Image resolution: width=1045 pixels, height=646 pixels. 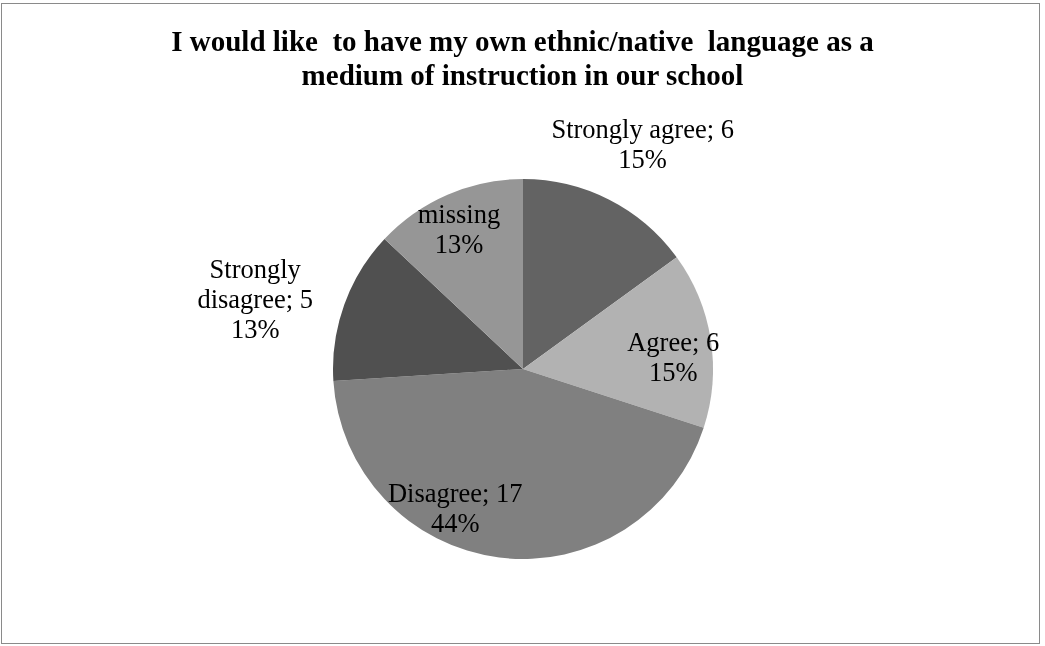 I want to click on data-label: Agree; 6 15%, so click(x=673, y=356).